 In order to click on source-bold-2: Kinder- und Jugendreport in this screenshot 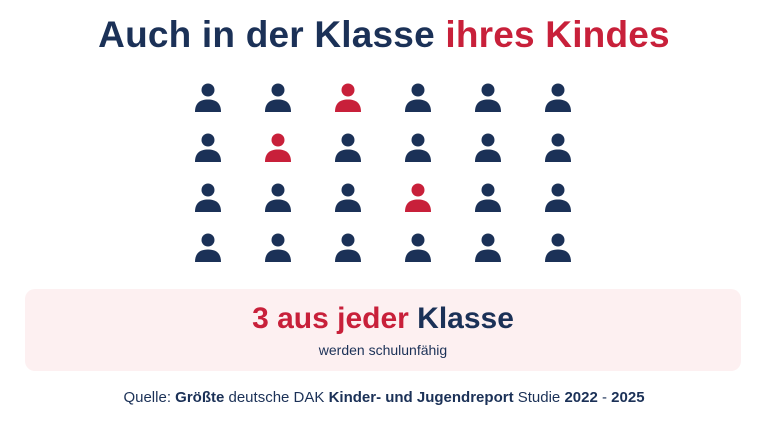, I will do `click(421, 397)`.